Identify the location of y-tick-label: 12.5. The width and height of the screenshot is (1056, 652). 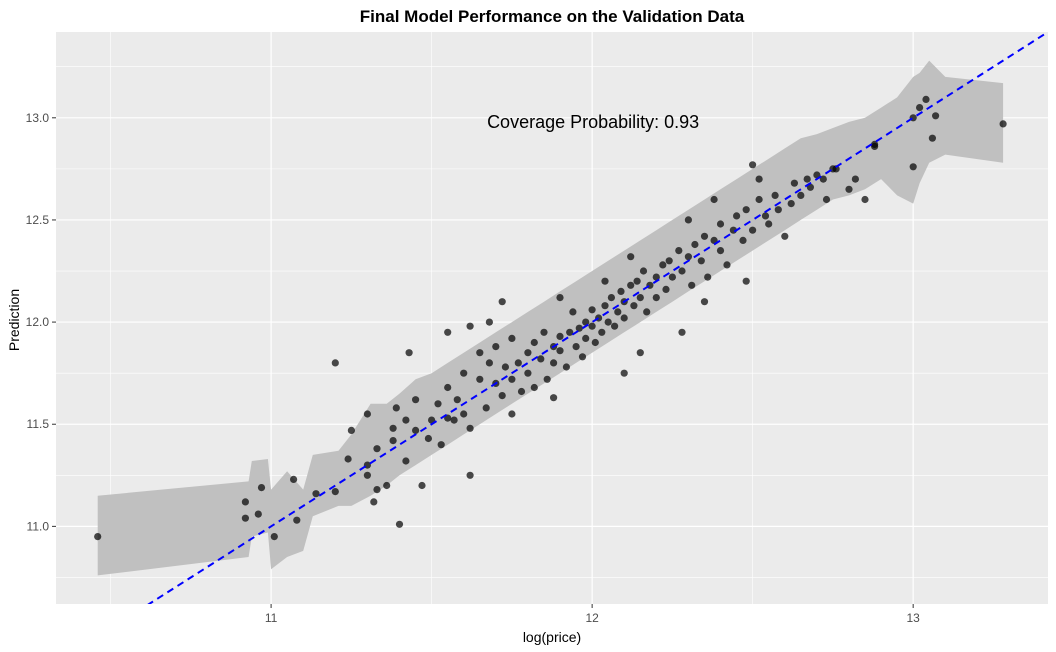
(38, 220).